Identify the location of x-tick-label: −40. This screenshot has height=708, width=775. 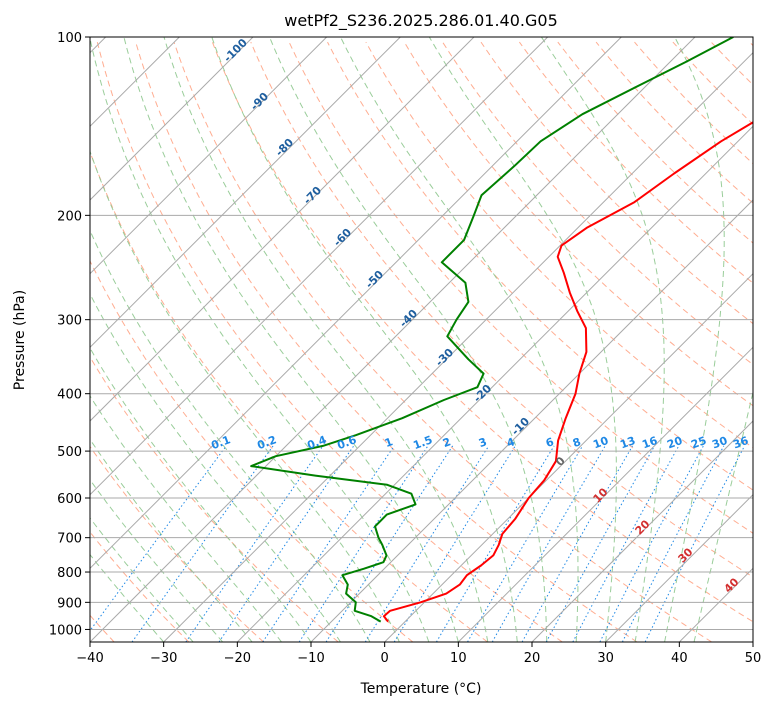
(89, 658).